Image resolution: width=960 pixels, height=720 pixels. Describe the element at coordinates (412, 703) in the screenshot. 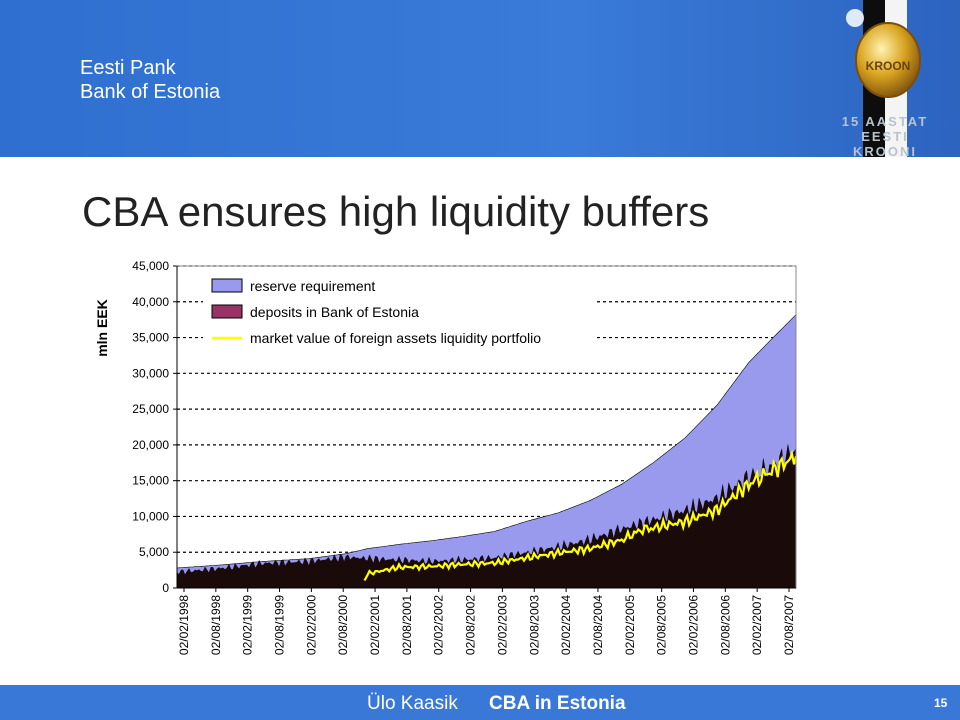

I see `footer-author: Ülo Kaasik` at that location.